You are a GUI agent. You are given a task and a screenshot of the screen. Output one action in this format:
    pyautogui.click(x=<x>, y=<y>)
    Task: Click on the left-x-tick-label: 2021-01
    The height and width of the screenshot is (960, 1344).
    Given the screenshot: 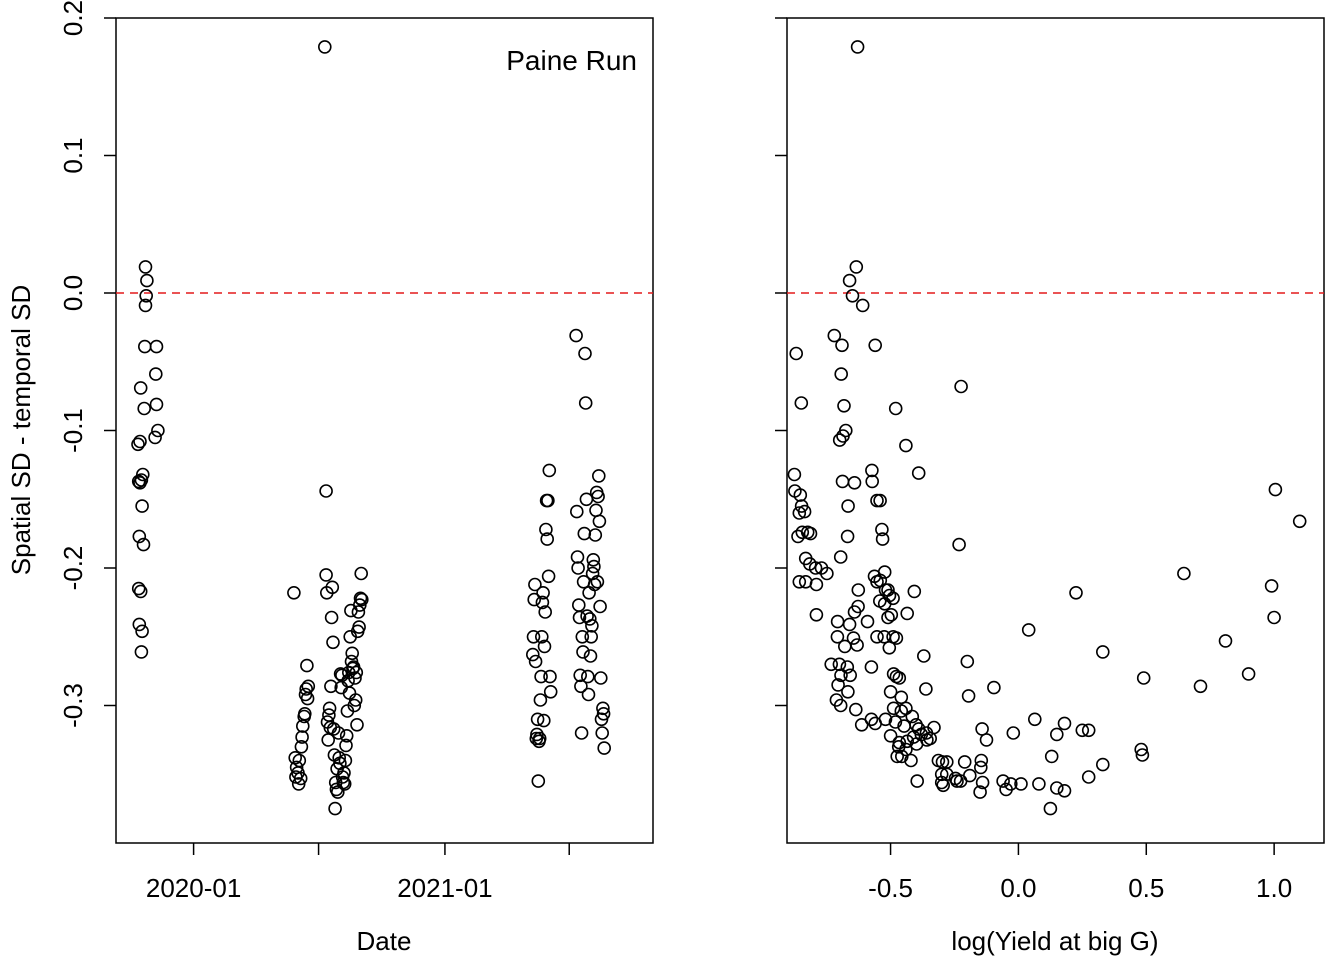 What is the action you would take?
    pyautogui.click(x=444, y=888)
    